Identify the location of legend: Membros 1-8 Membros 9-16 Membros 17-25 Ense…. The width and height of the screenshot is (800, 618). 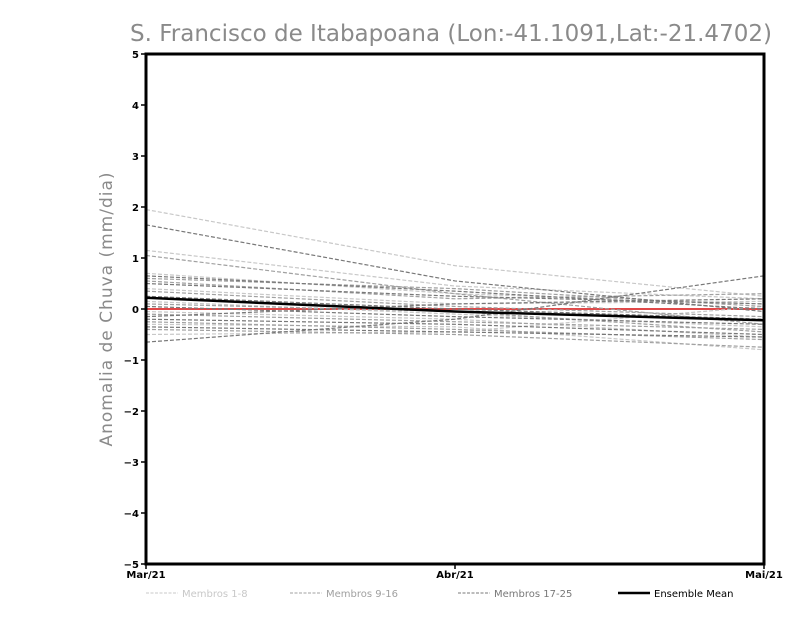
(439, 594).